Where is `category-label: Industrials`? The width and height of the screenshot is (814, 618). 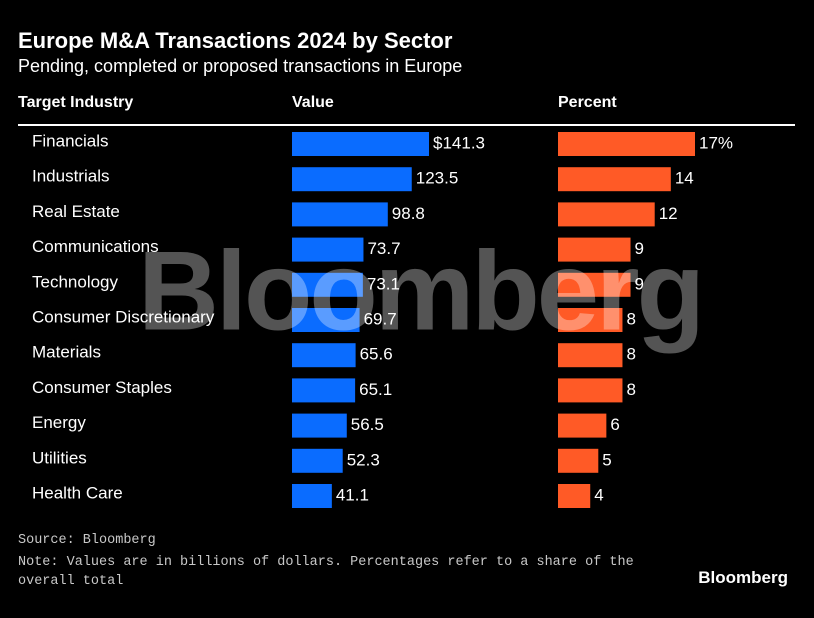
category-label: Industrials is located at coordinates (70, 176).